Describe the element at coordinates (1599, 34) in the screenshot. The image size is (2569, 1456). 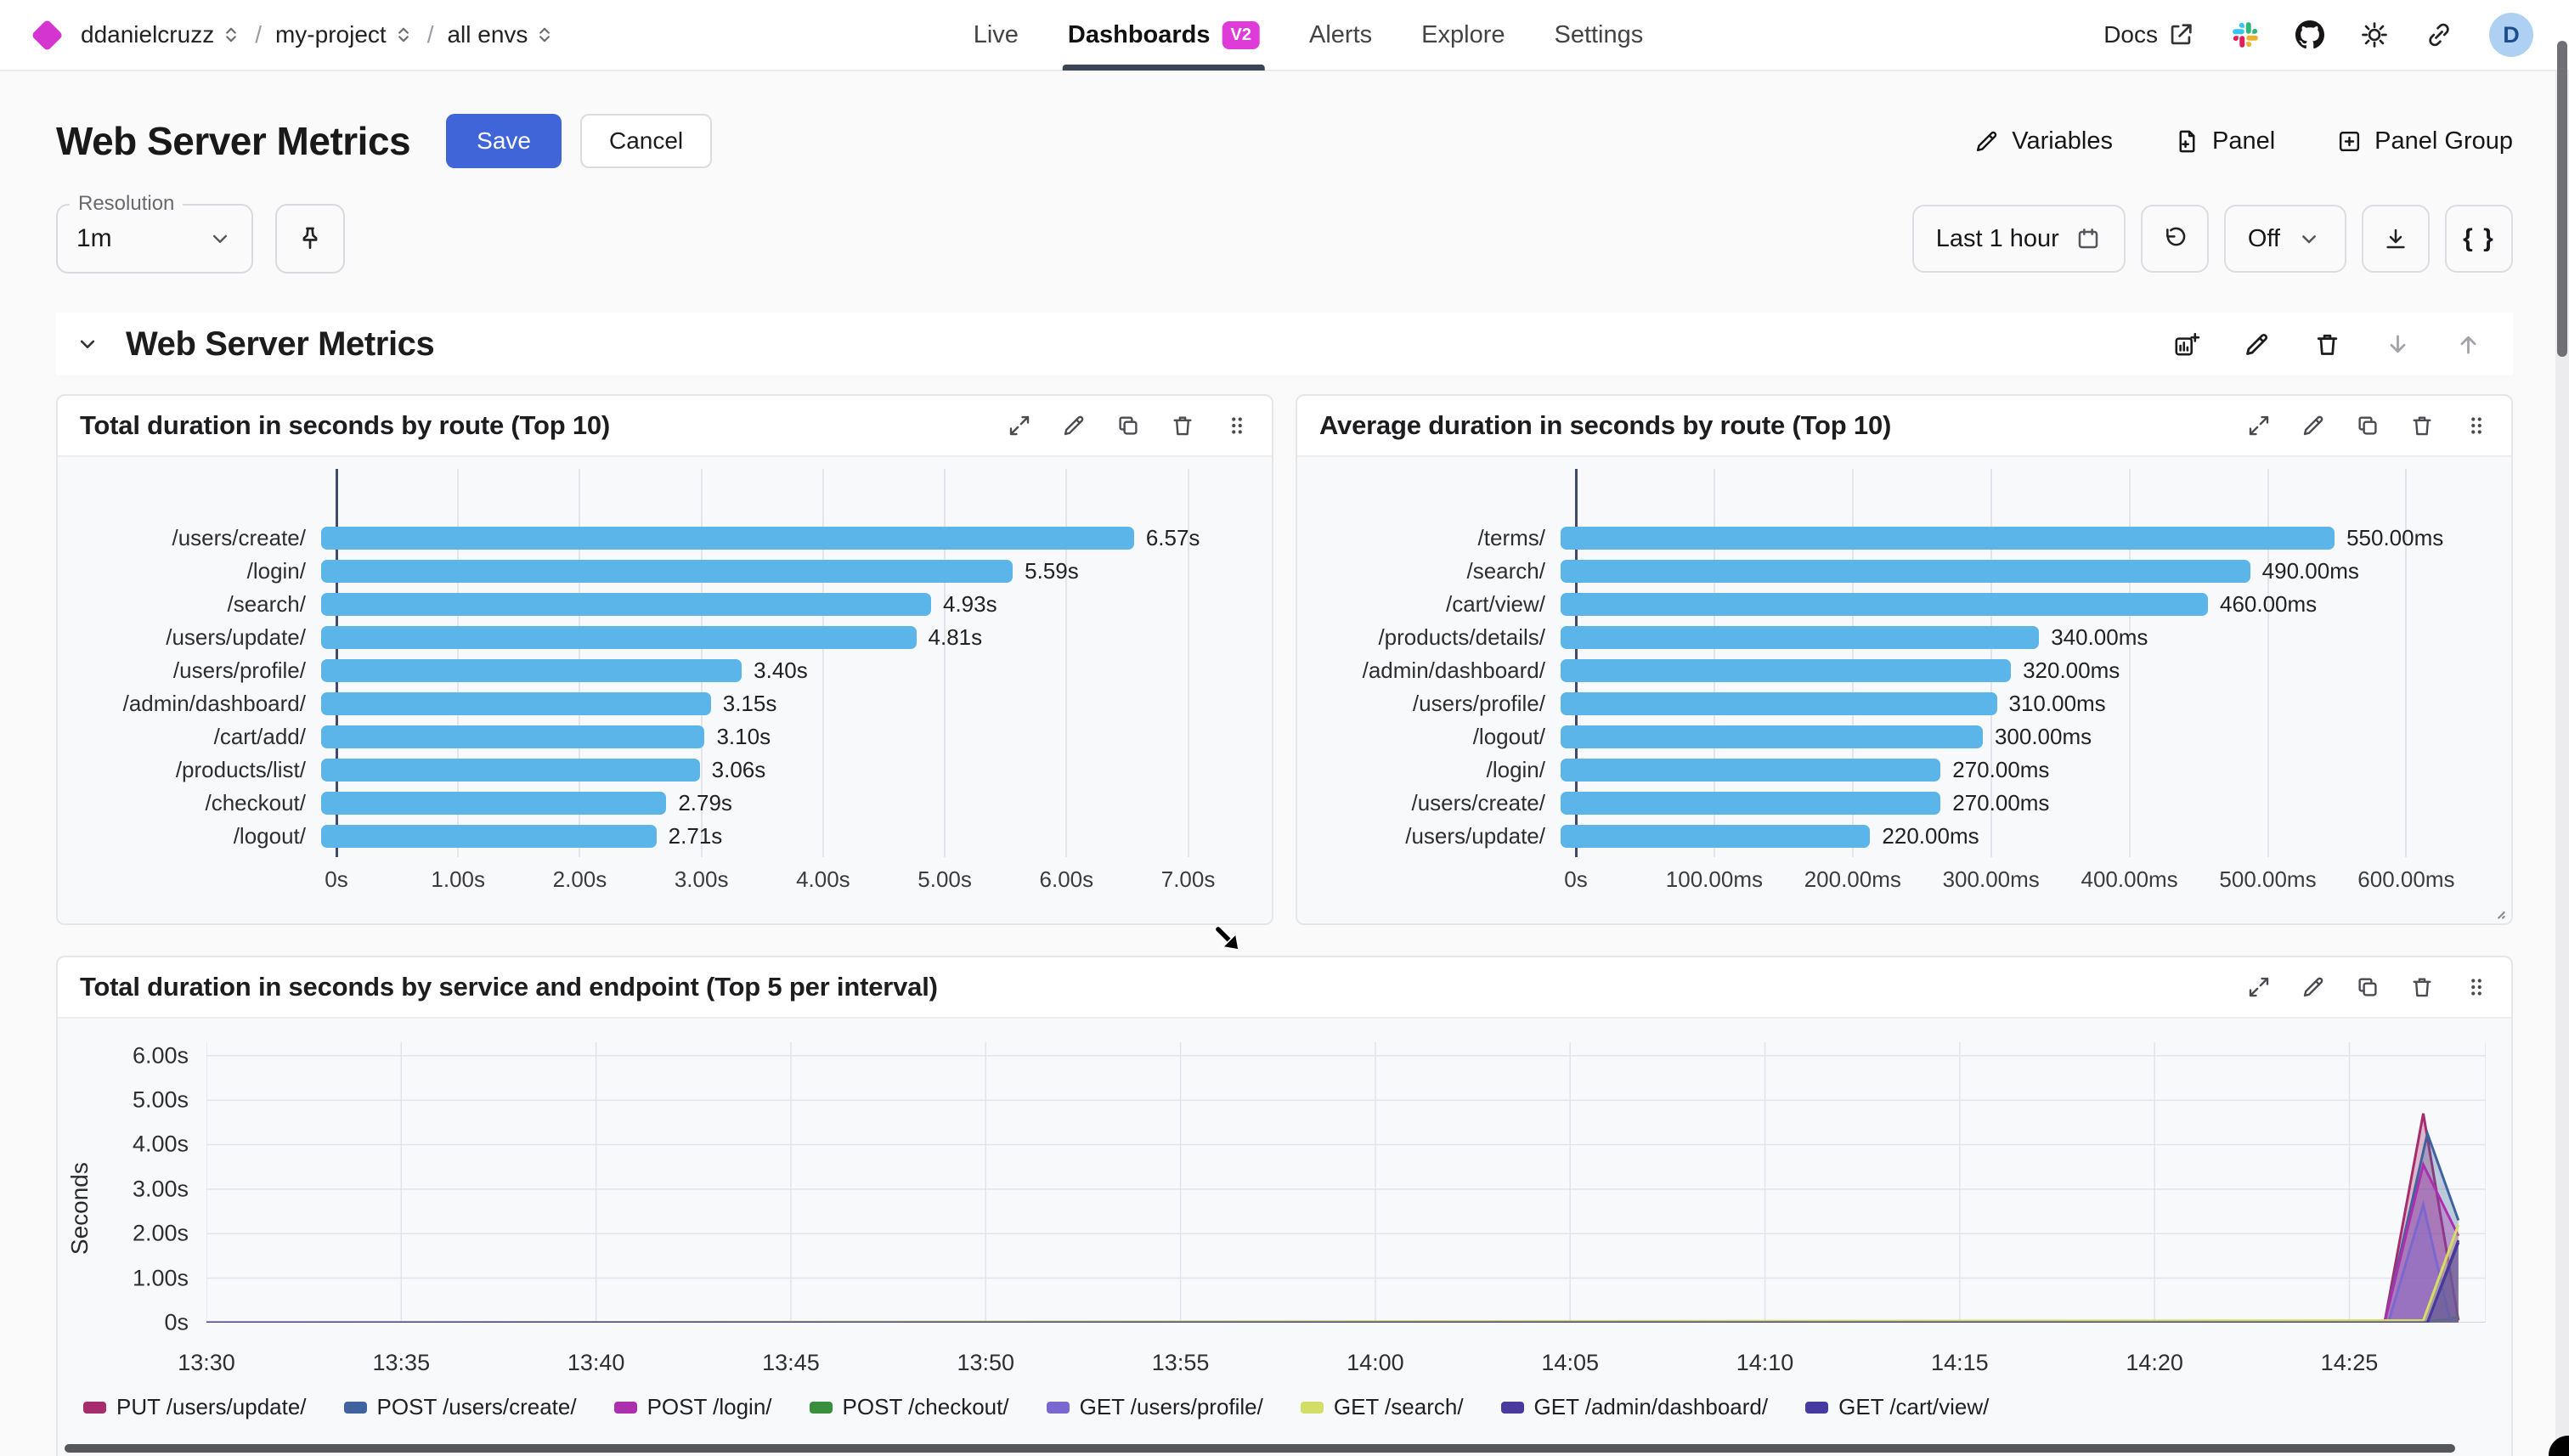
I see `tab-settings: Settings` at that location.